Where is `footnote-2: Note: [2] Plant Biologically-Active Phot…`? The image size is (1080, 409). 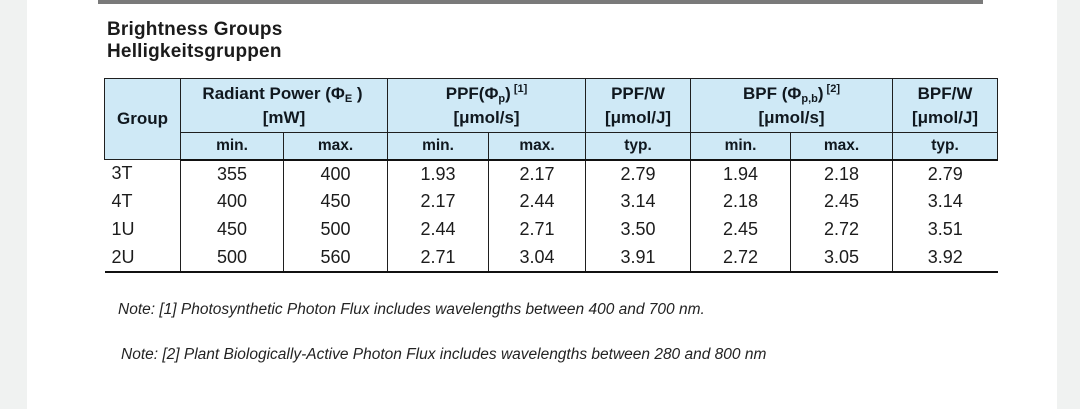 footnote-2: Note: [2] Plant Biologically-Active Phot… is located at coordinates (444, 354).